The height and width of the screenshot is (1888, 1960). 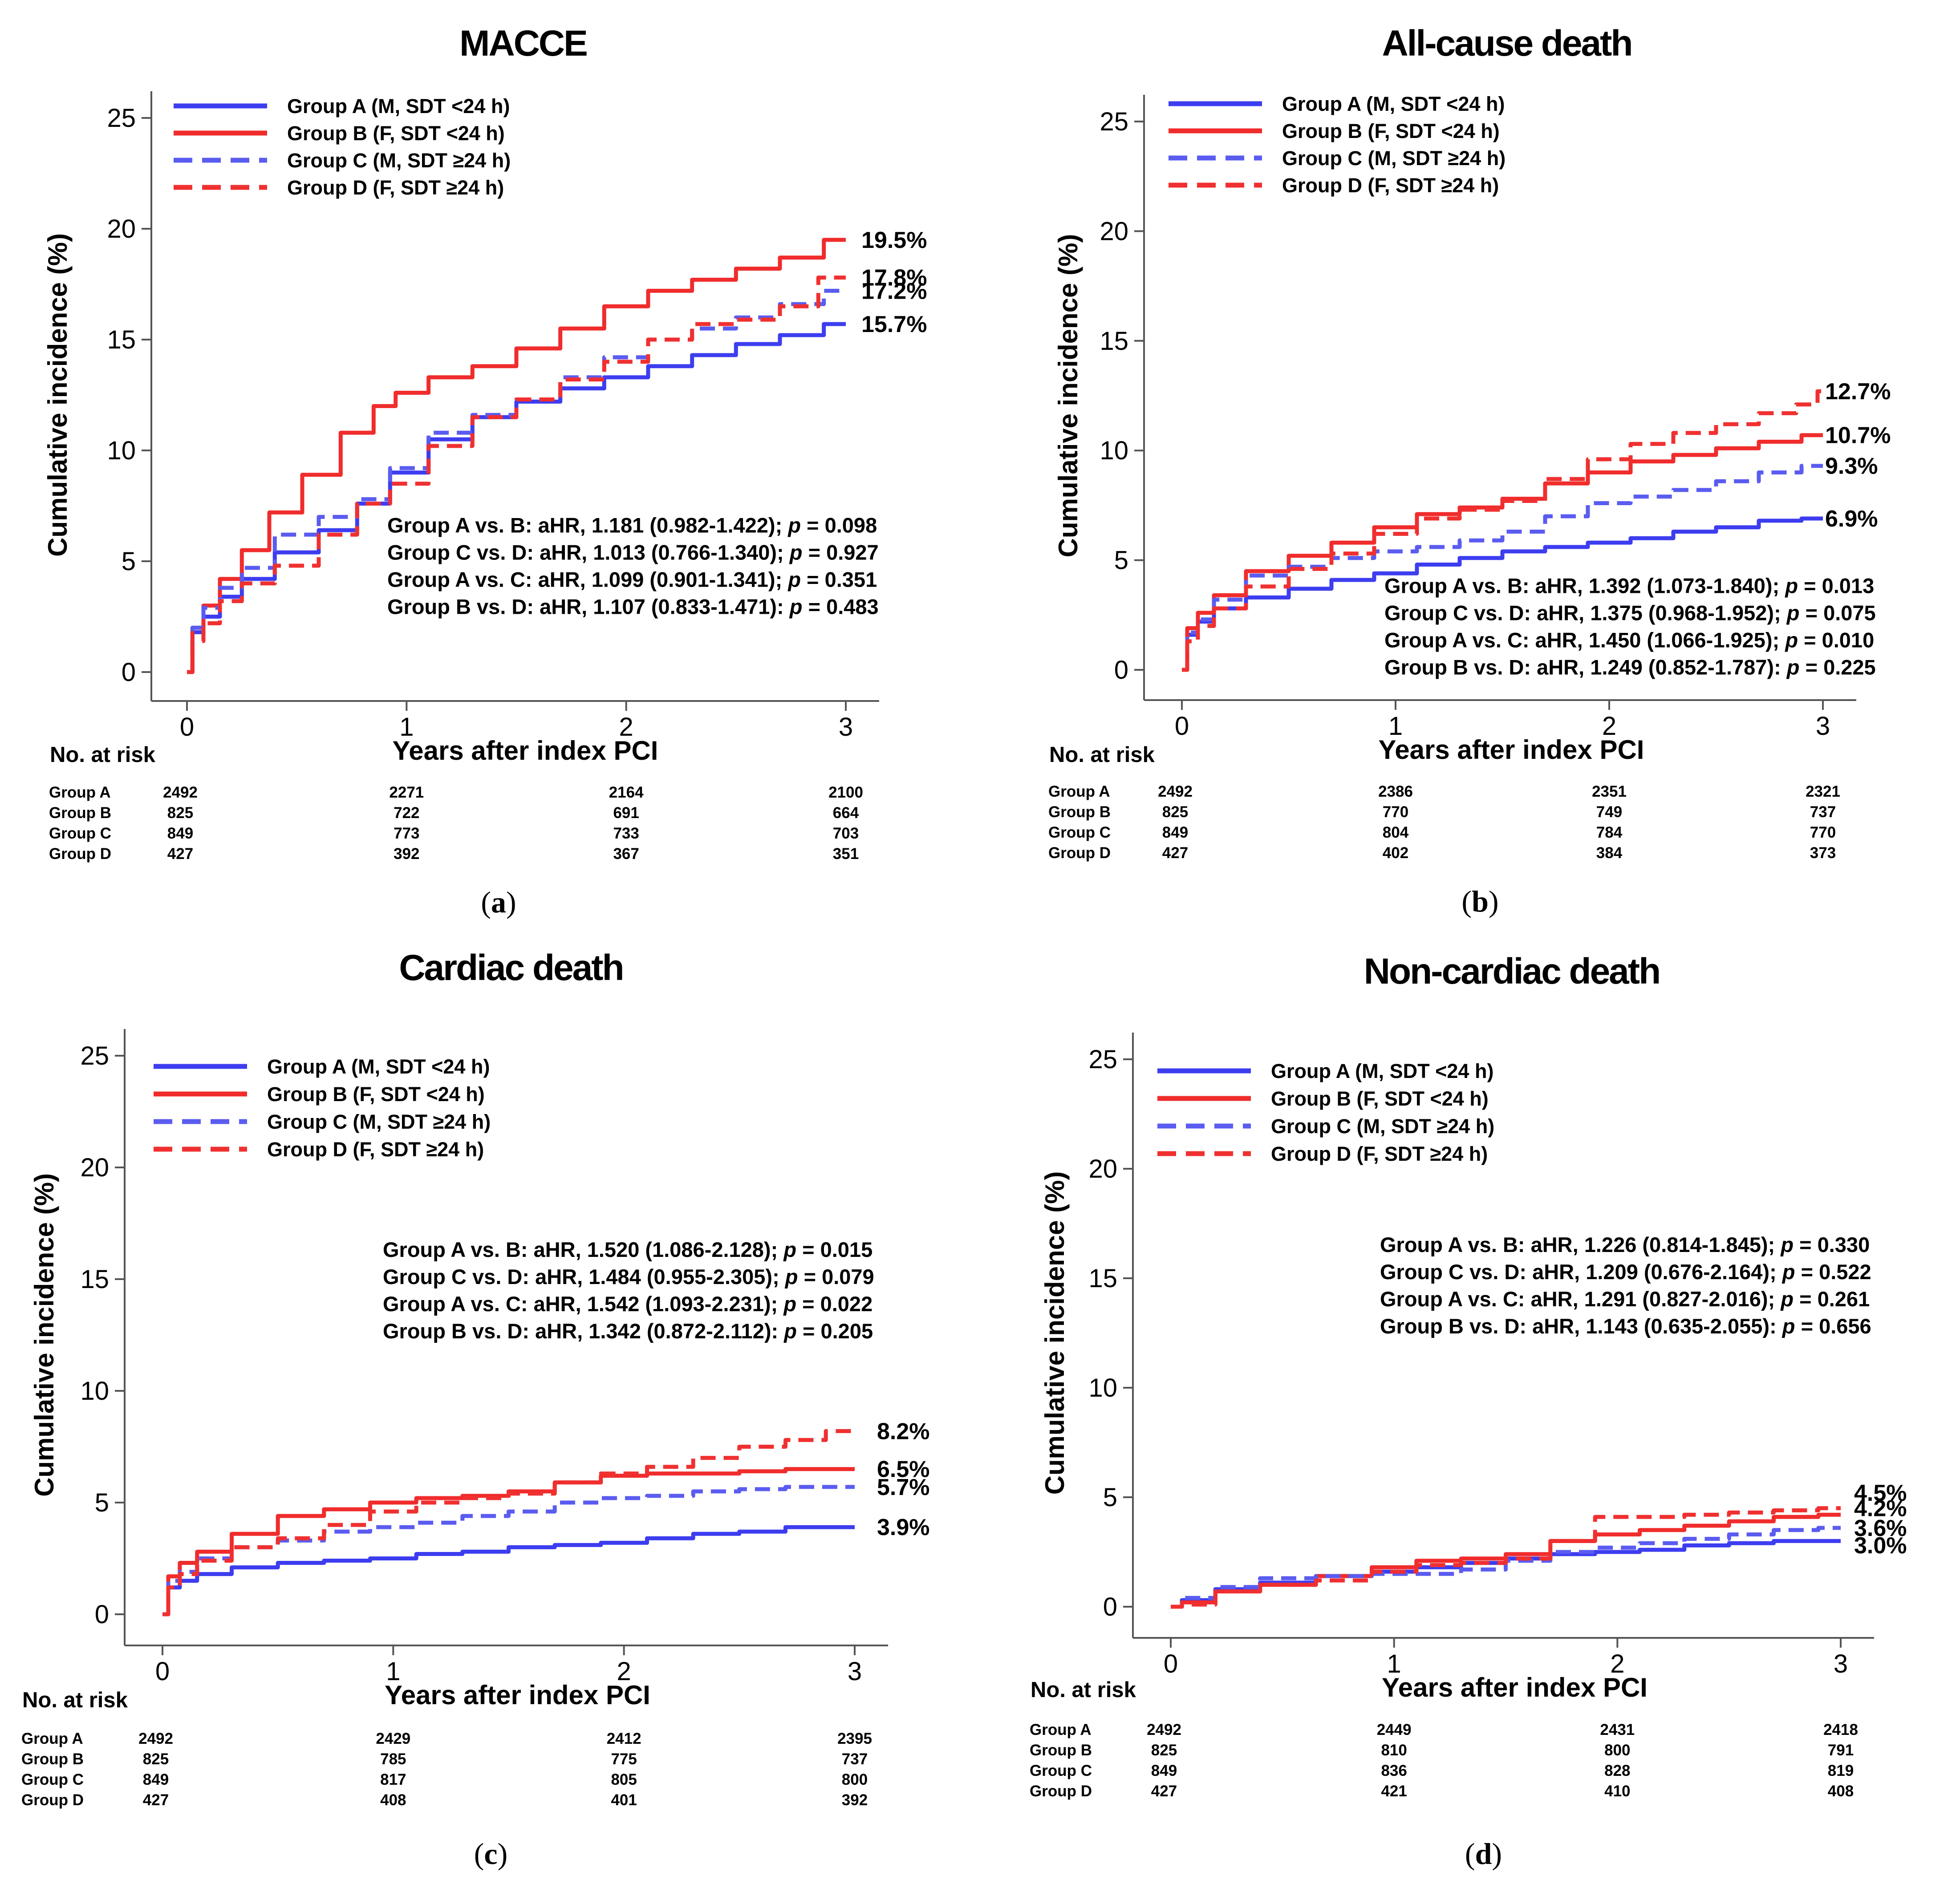 I want to click on risk-cell: 819, so click(x=1841, y=1770).